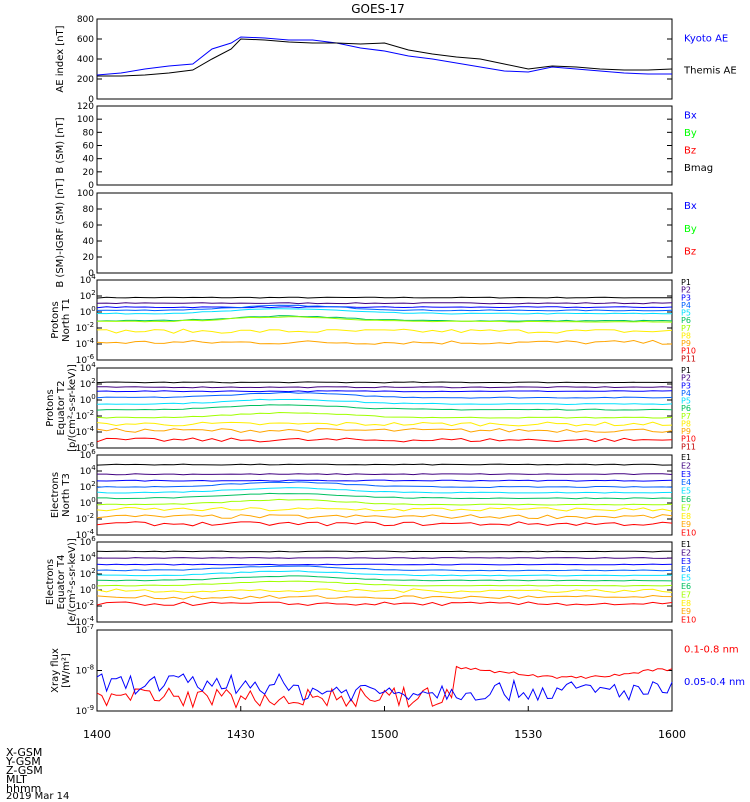  What do you see at coordinates (686, 482) in the screenshot?
I see `legend-e4: E4` at bounding box center [686, 482].